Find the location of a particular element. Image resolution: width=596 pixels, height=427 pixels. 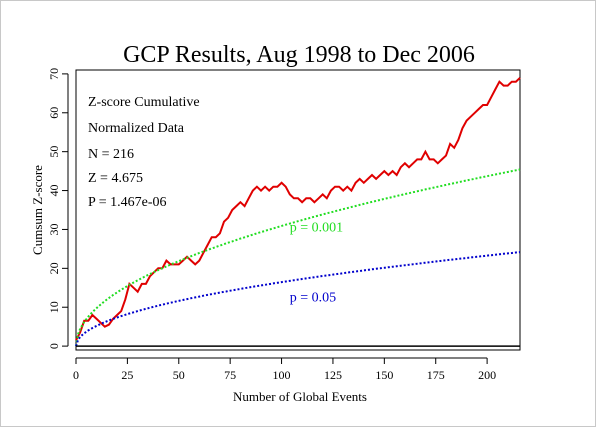

stats-line-p: P = 1.467e-06 is located at coordinates (127, 202).